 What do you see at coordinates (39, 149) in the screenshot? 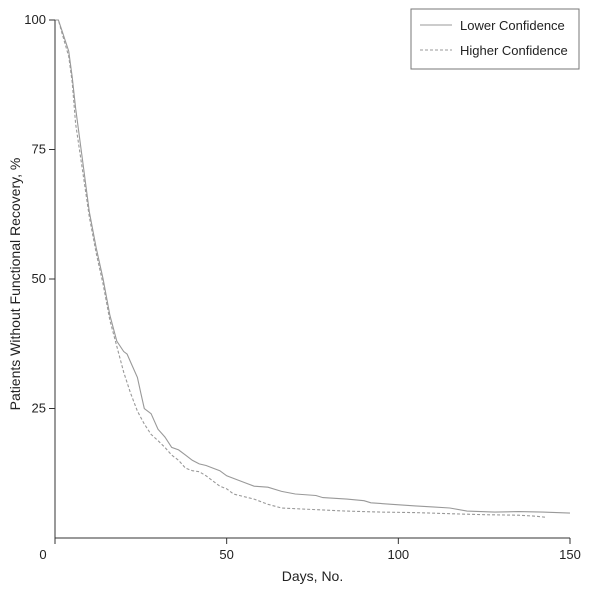
I see `y-tick-label-75: 75` at bounding box center [39, 149].